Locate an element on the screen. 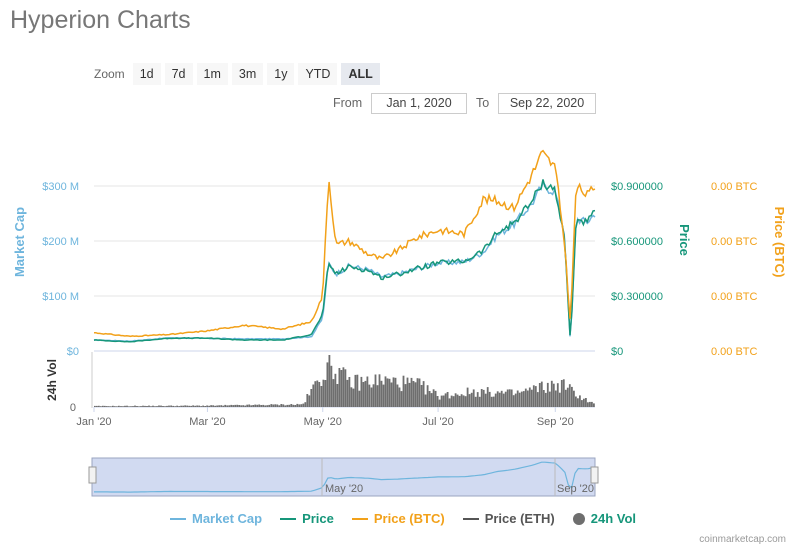 The image size is (800, 550). zoom-7d-button: 7d is located at coordinates (178, 74).